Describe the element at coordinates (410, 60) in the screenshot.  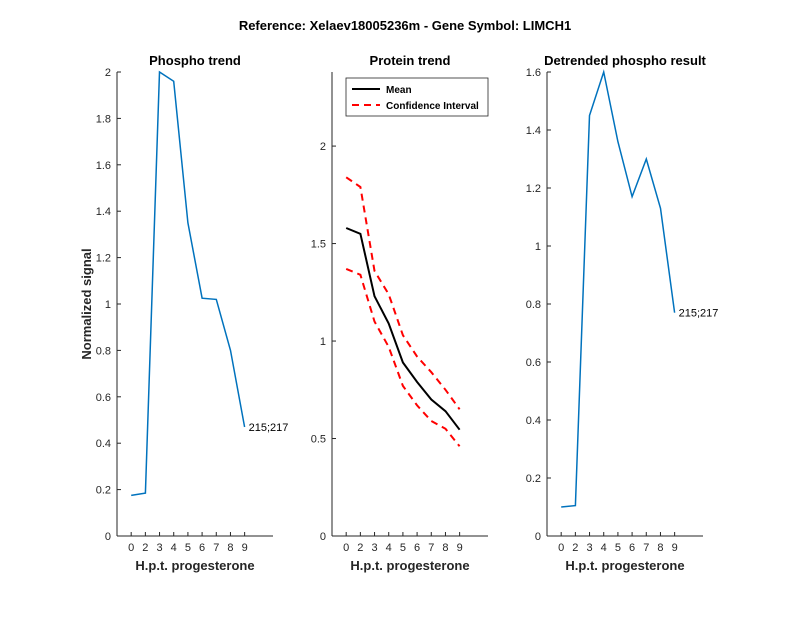
I see `panel-title-protein-trend: Protein trend` at that location.